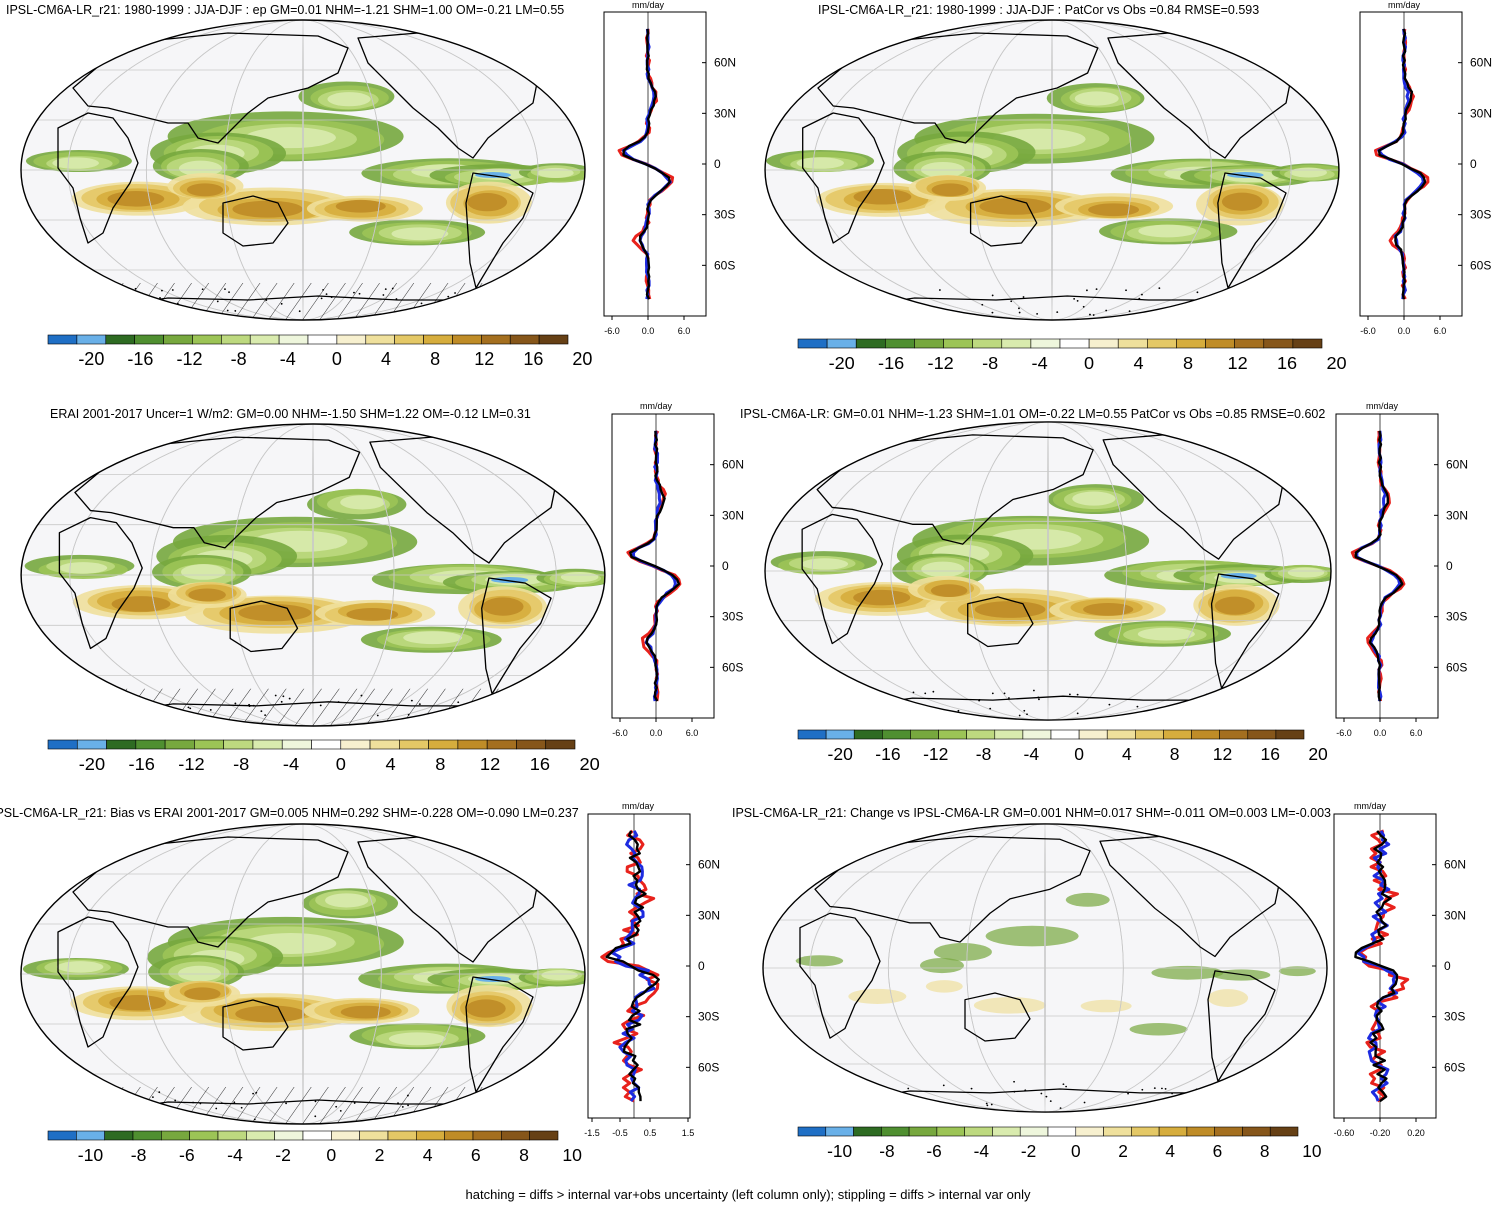  What do you see at coordinates (733, 515) in the screenshot?
I see `lat-label: 30N` at bounding box center [733, 515].